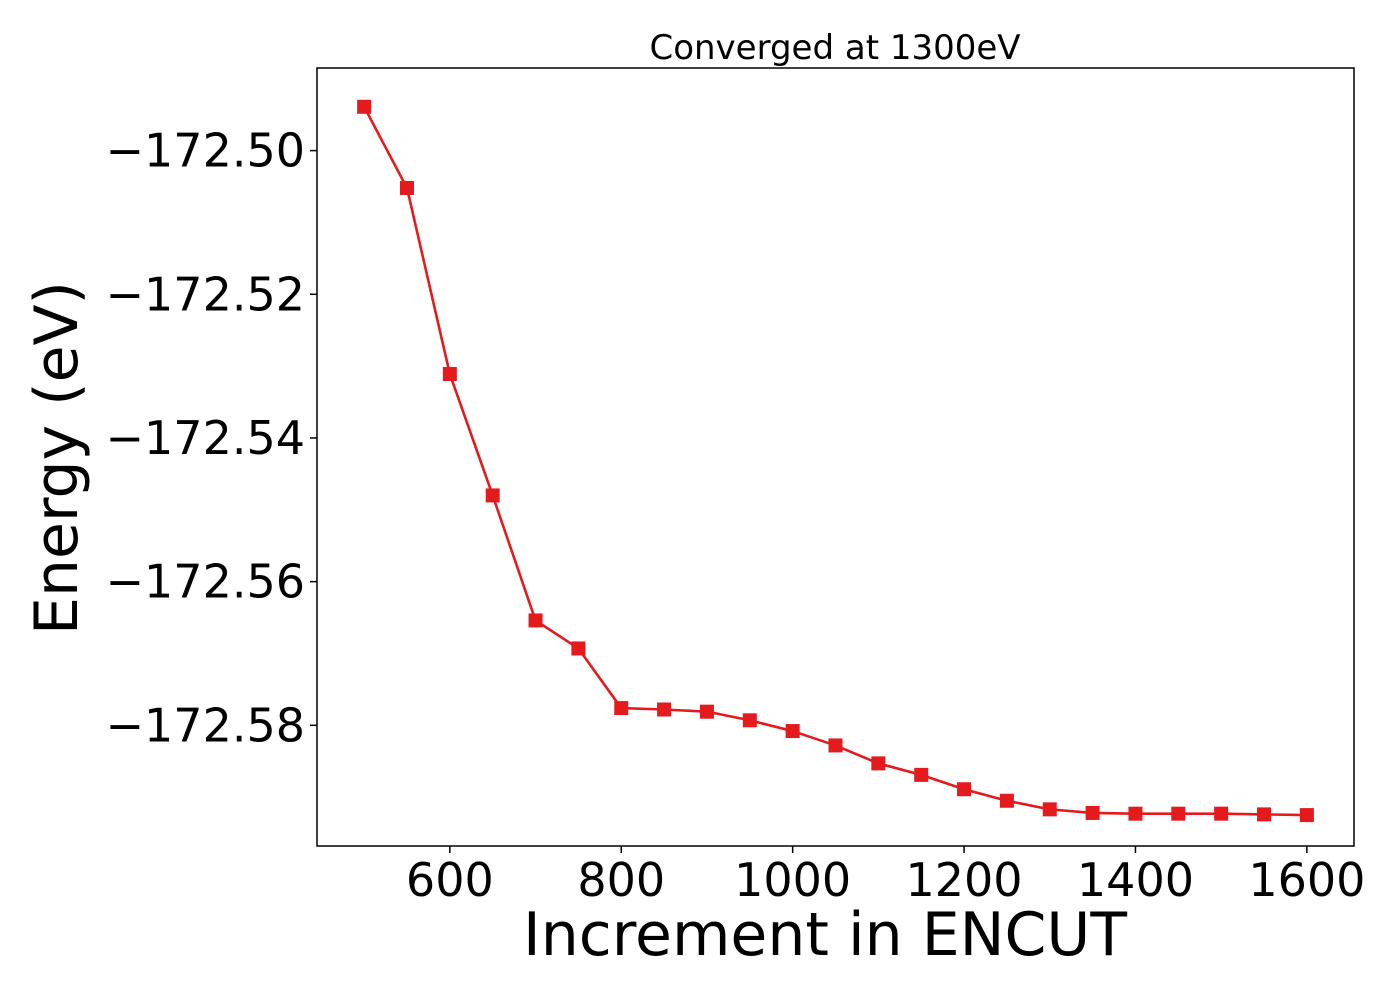 The width and height of the screenshot is (1400, 1000). What do you see at coordinates (1306, 880) in the screenshot?
I see `x-tick-label: 1600` at bounding box center [1306, 880].